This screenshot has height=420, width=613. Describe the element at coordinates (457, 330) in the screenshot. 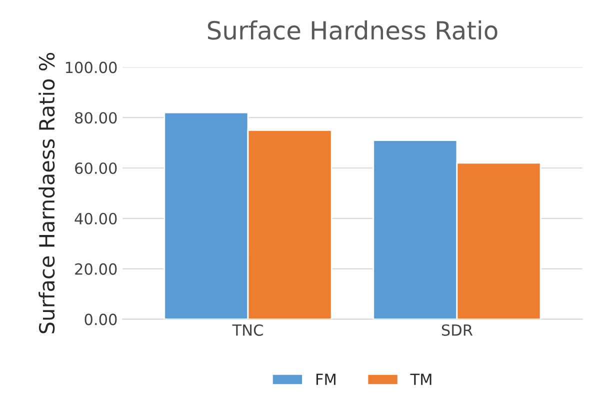

I see `x-tick-label: SDR` at that location.